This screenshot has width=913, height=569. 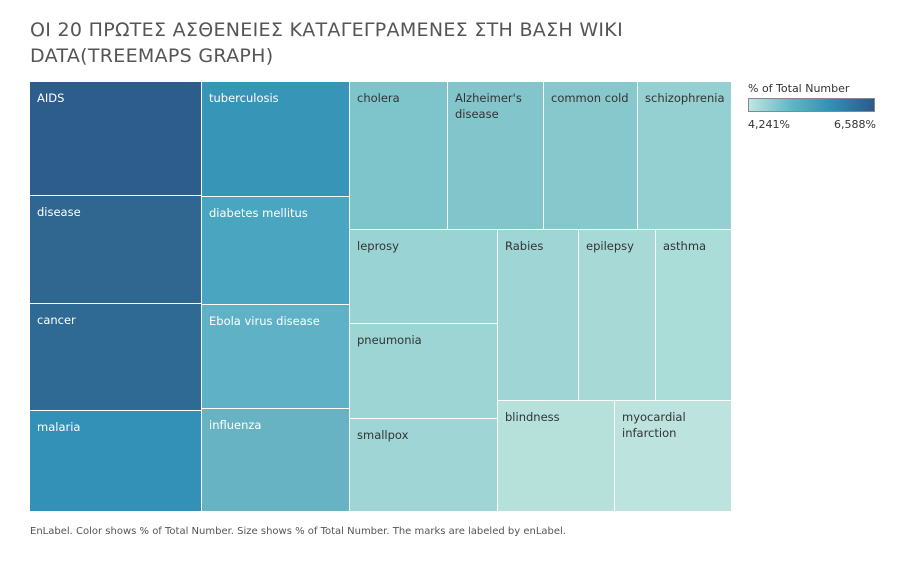 I want to click on treemap-cell-label: influenza, so click(x=235, y=425).